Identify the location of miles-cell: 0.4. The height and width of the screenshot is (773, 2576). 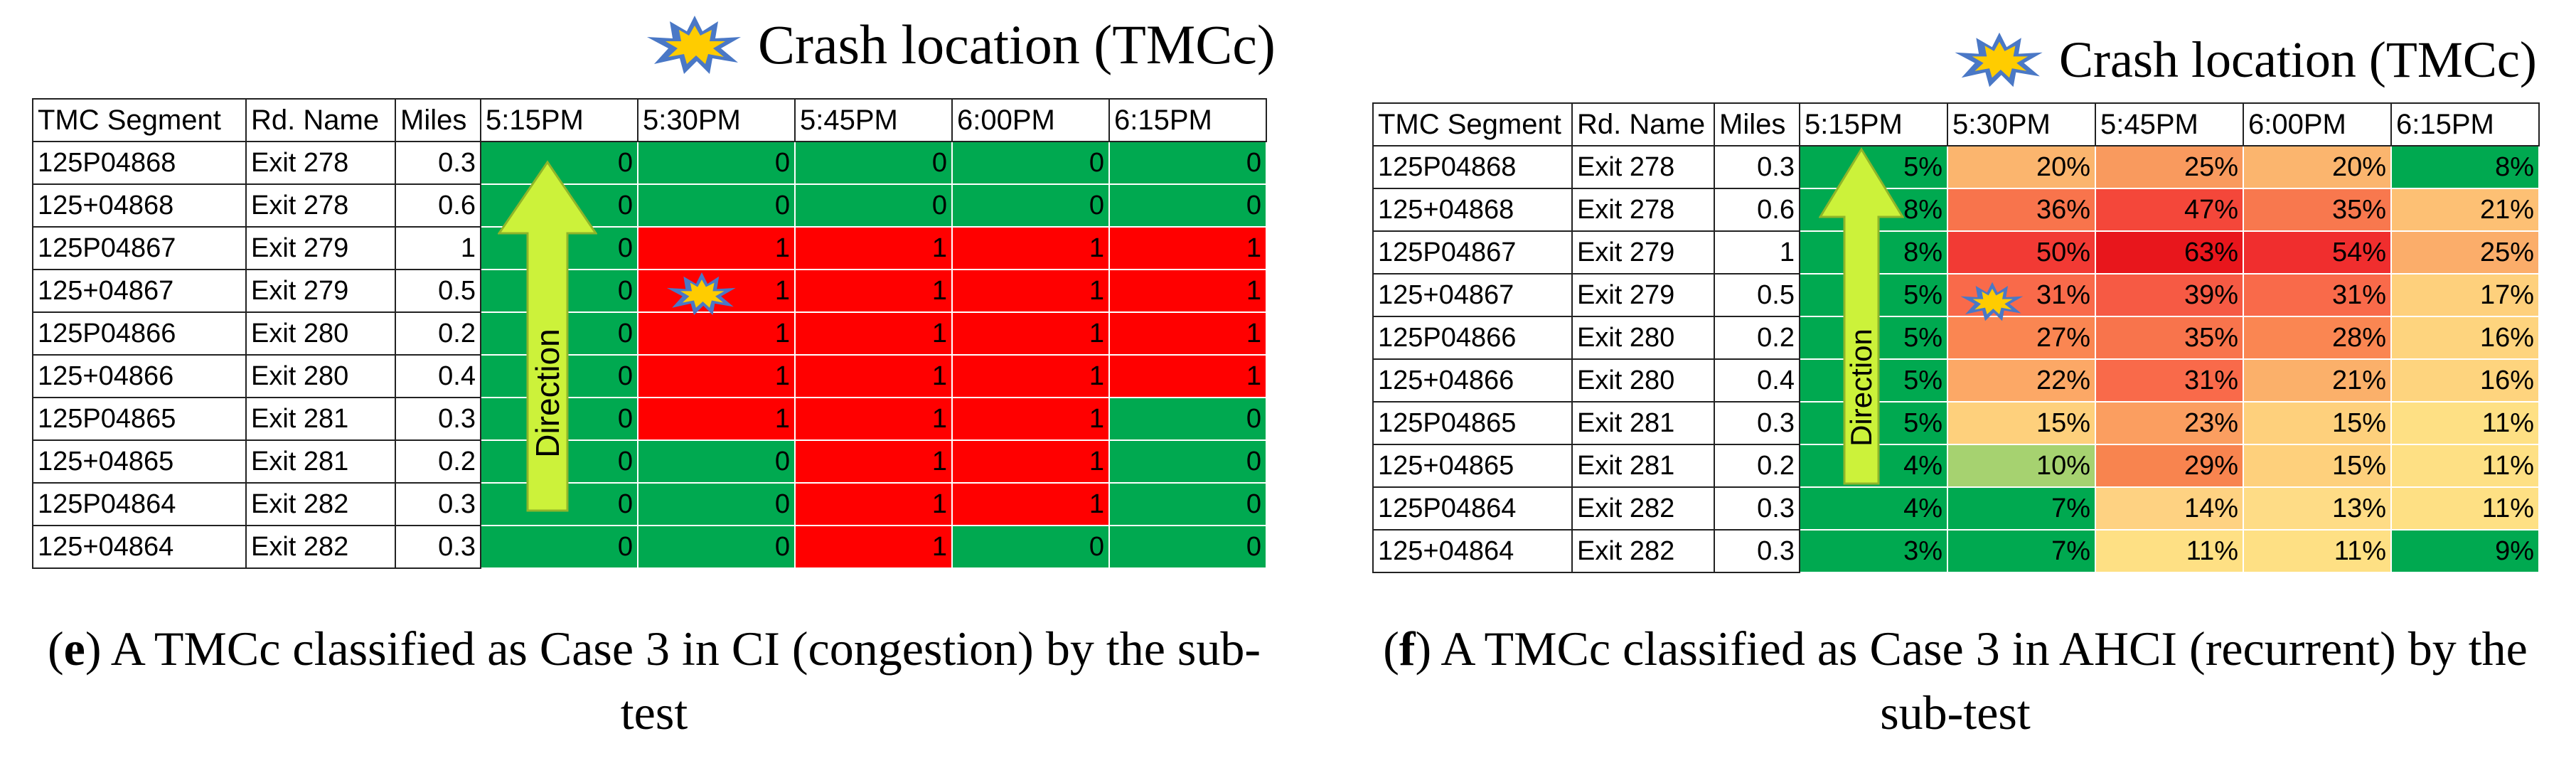
(1757, 380).